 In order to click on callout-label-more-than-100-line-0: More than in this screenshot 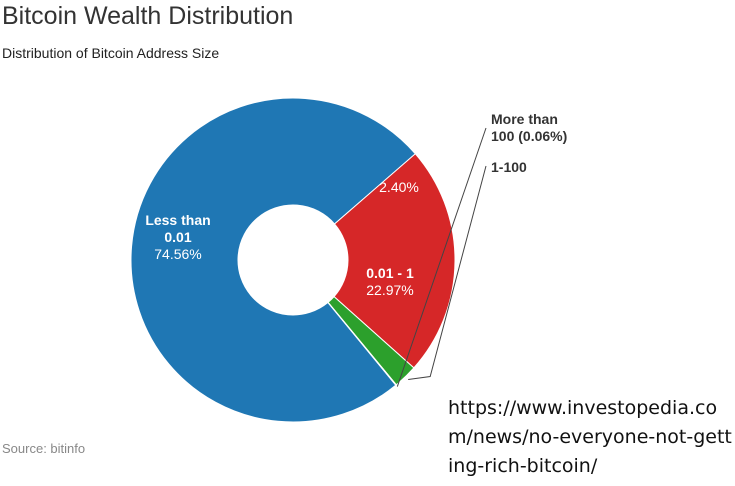, I will do `click(524, 119)`.